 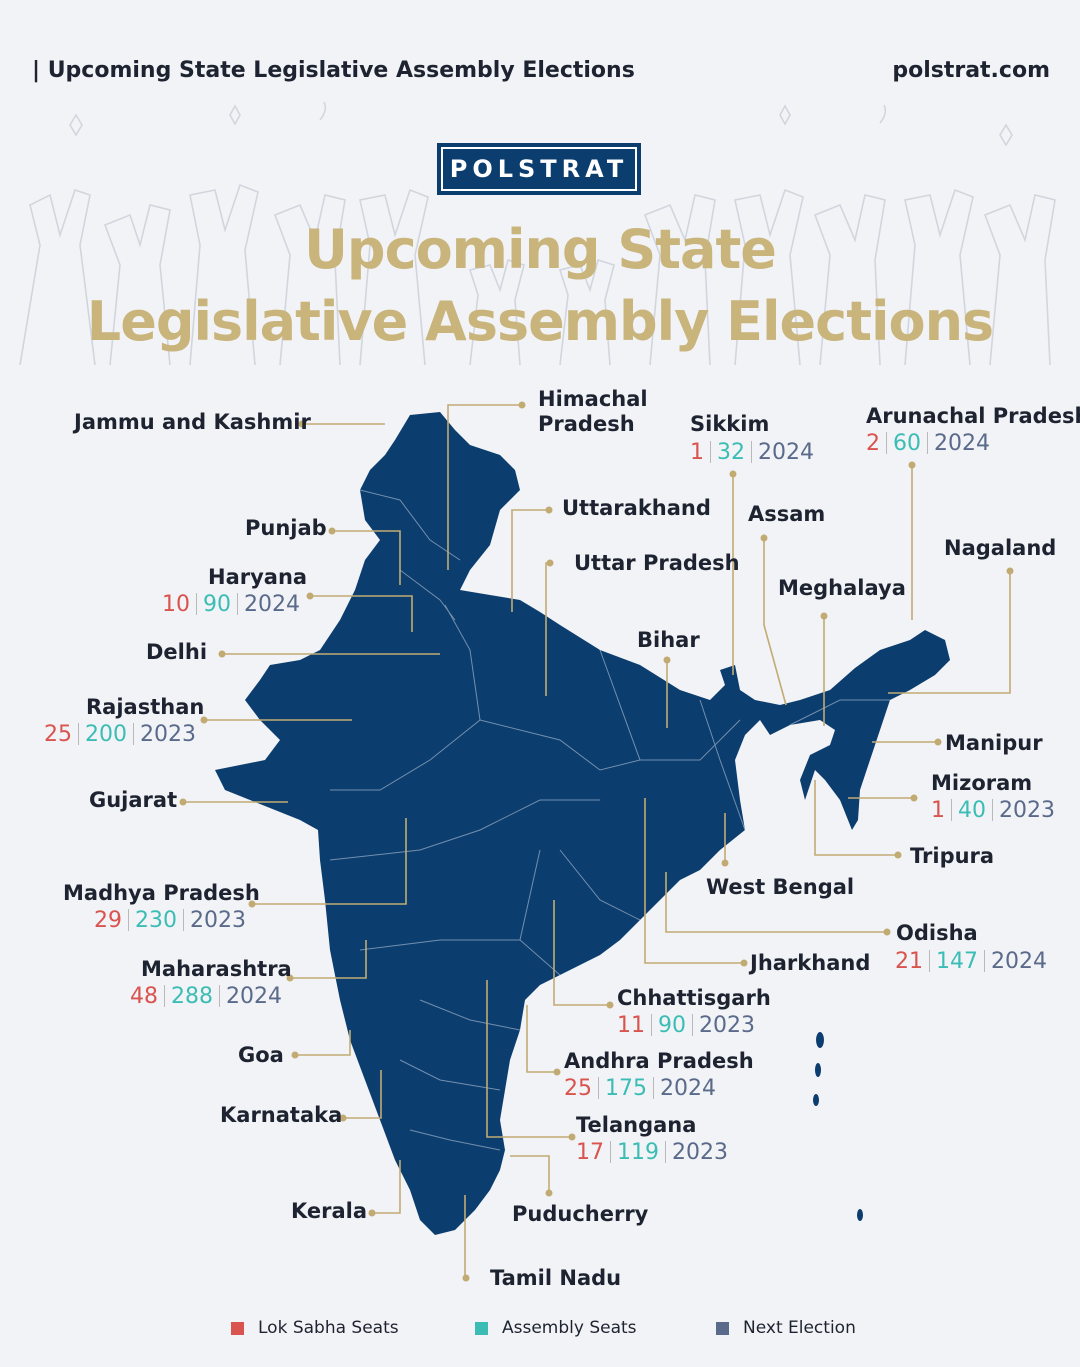 I want to click on leader-dot-hp, so click(x=522, y=405).